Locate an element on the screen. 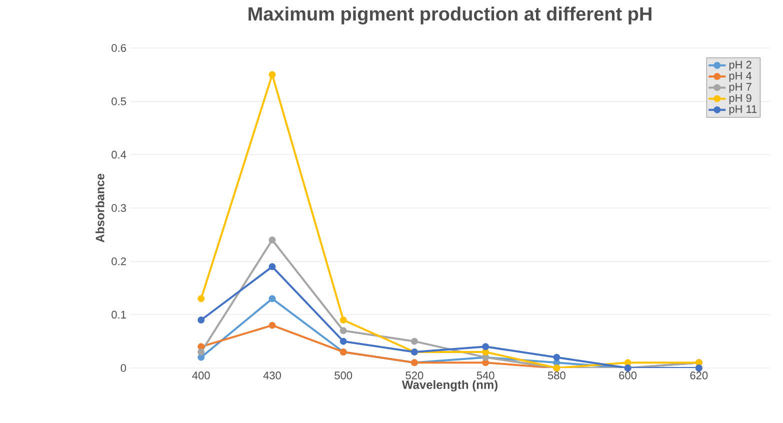 The height and width of the screenshot is (423, 783). y-tick-label: 0.4 is located at coordinates (119, 154).